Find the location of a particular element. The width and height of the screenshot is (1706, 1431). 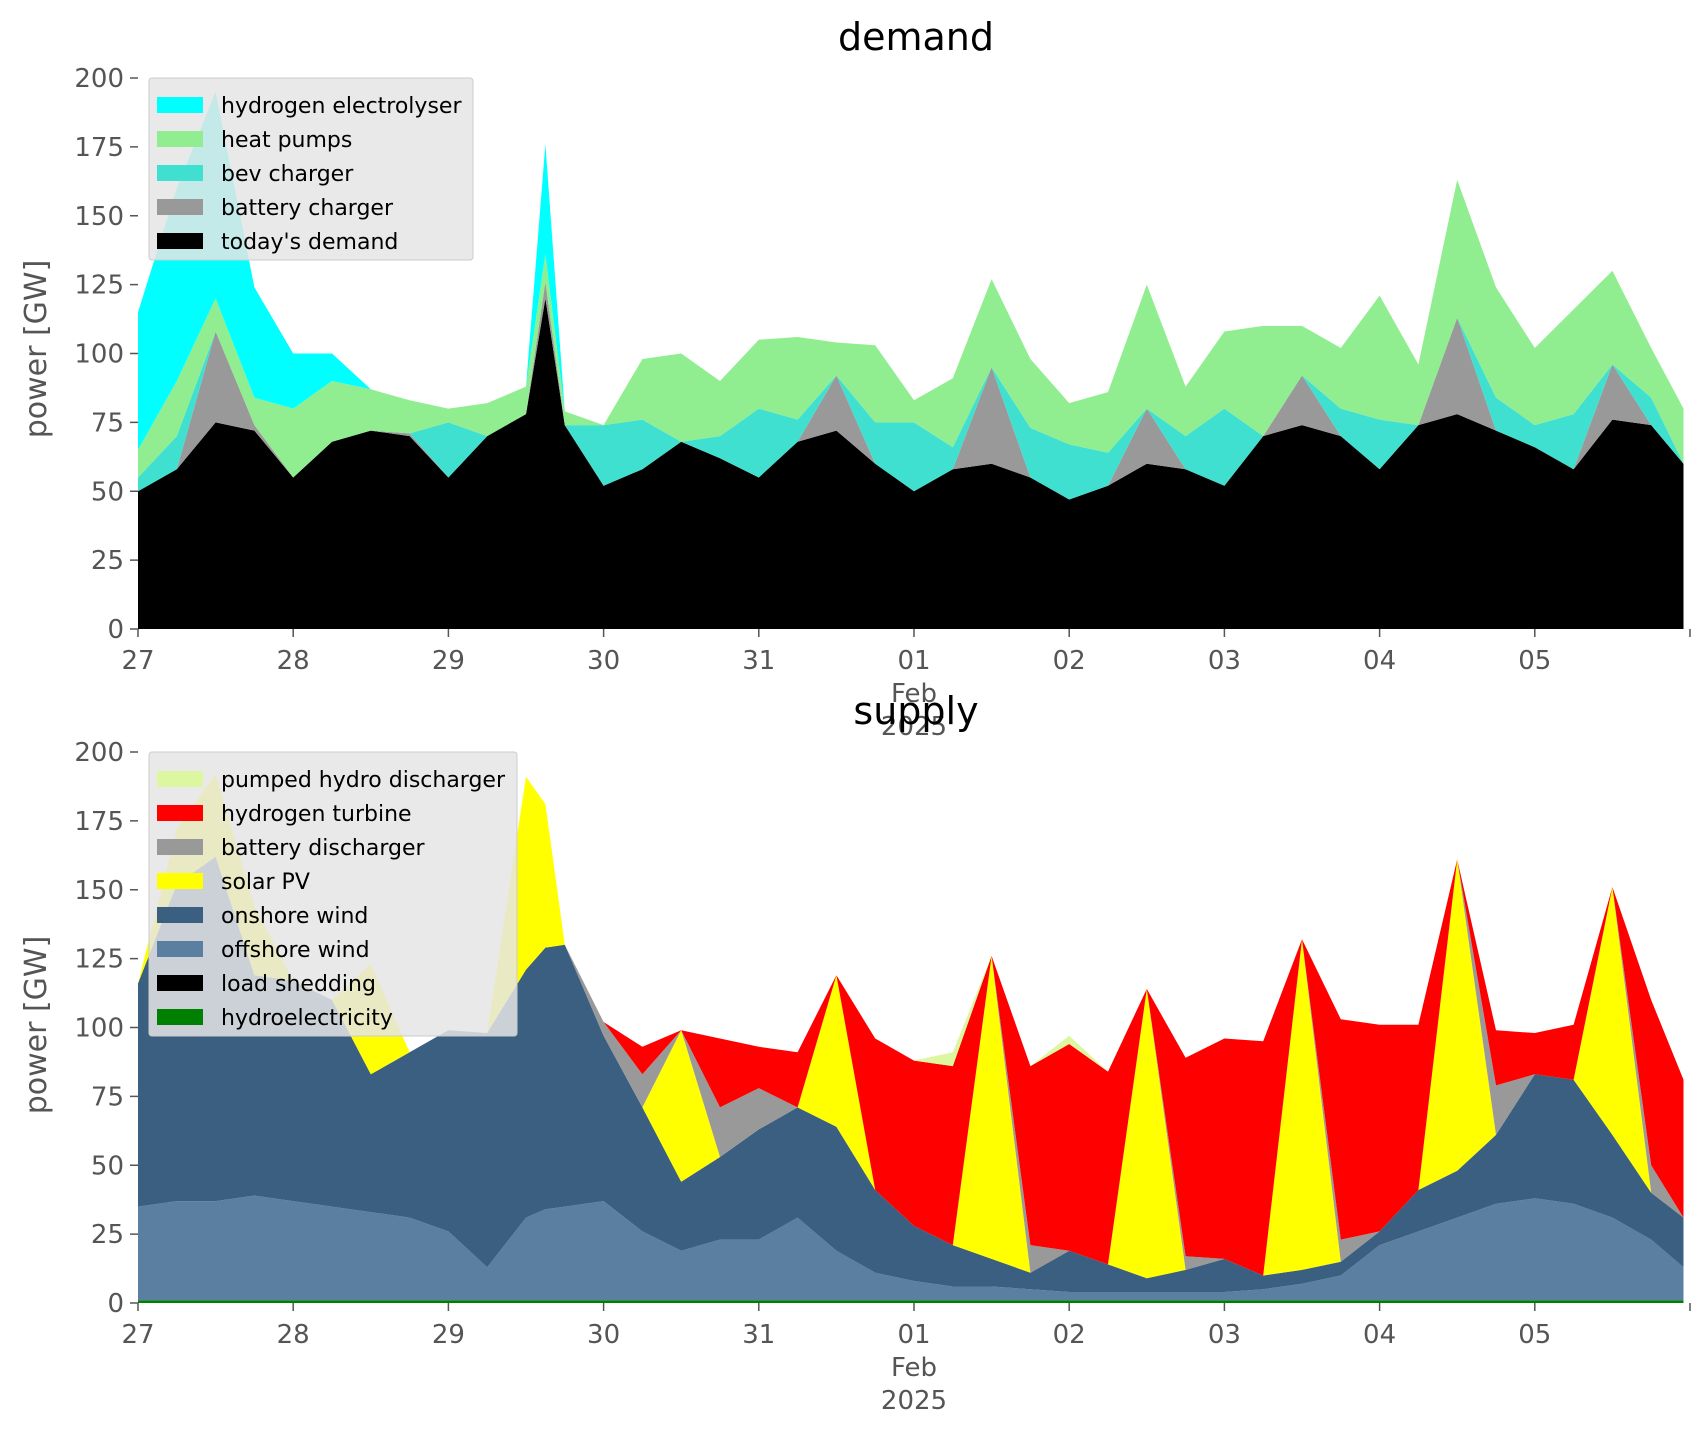

legend-label: bev charger is located at coordinates (287, 174).